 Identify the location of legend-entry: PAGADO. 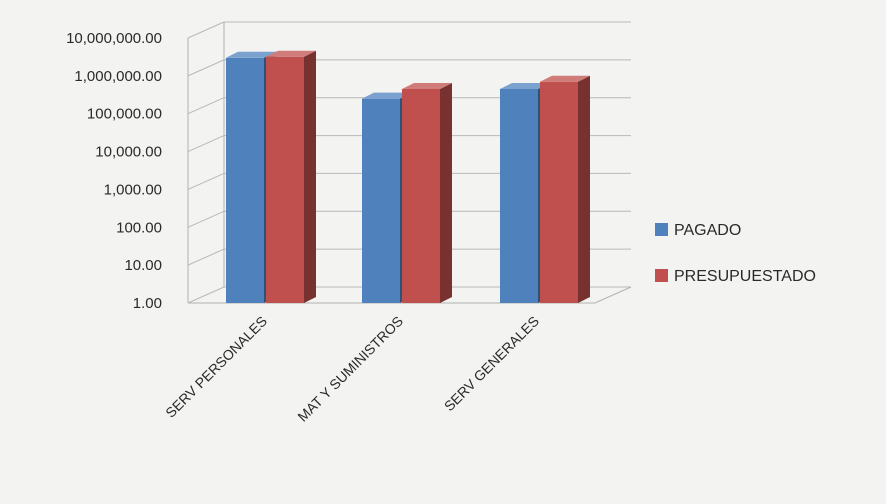
(698, 230).